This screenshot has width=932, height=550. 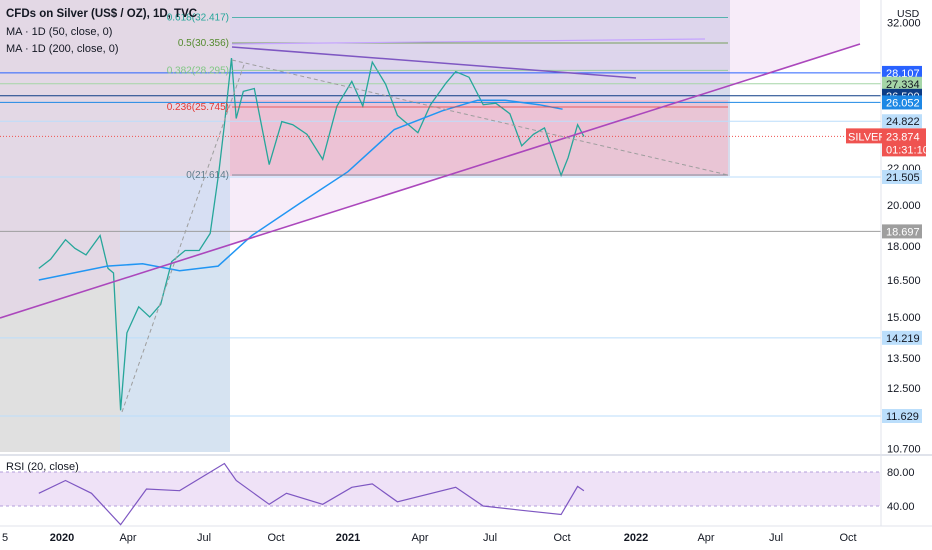 I want to click on symbol-badge, so click(x=864, y=136).